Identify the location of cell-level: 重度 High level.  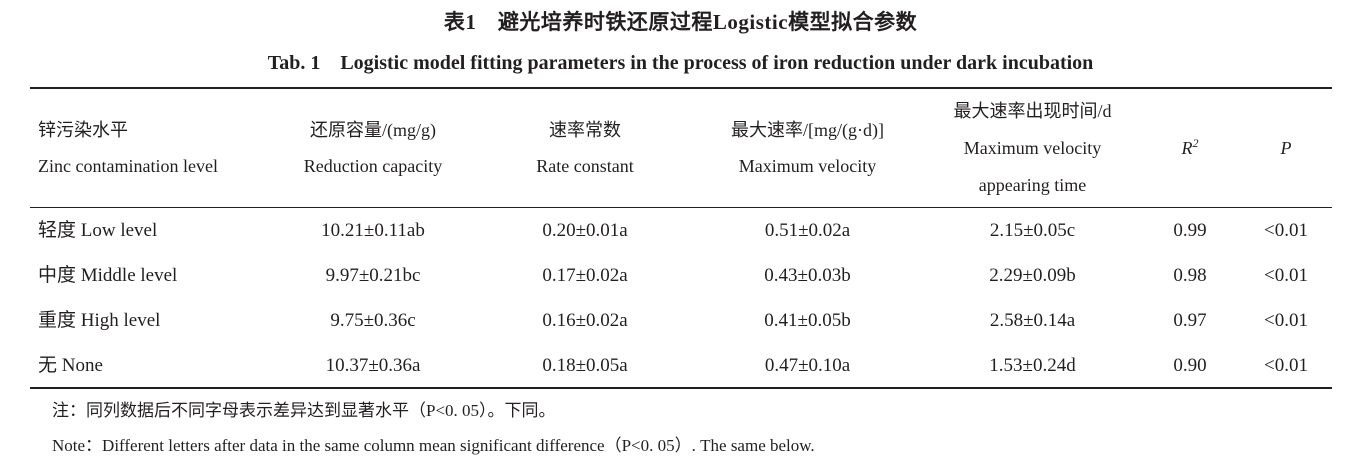
(99, 320).